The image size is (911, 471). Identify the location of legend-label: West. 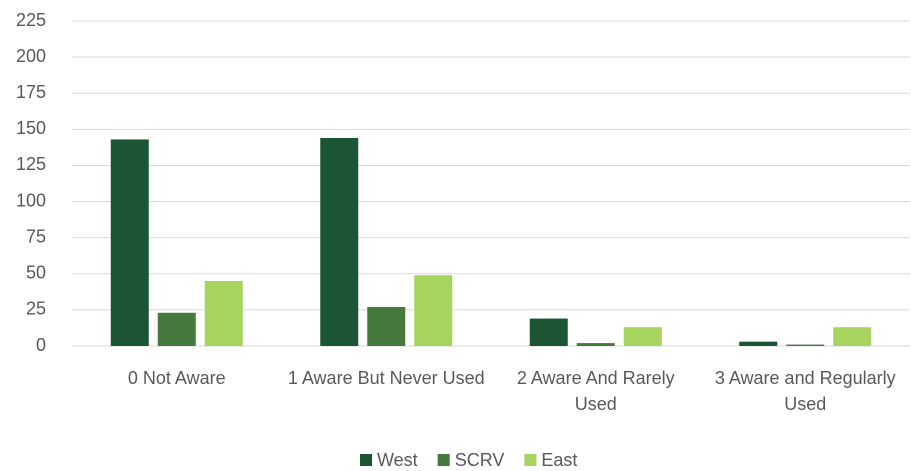
(397, 460).